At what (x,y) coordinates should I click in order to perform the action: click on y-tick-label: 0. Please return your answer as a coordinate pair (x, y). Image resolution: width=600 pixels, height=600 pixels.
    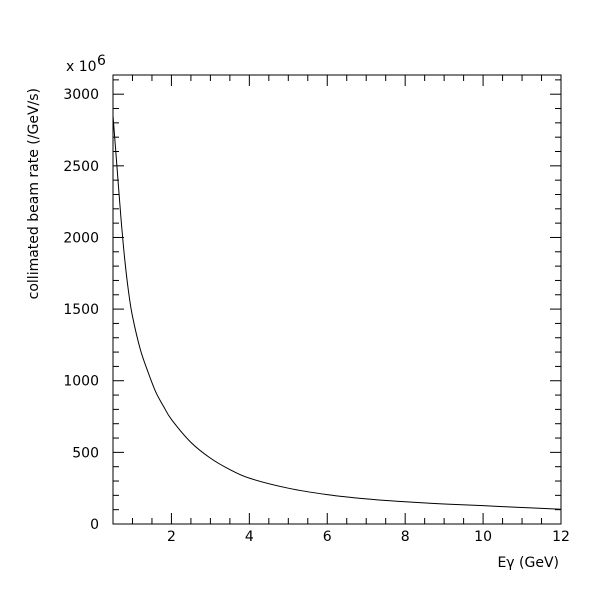
    Looking at the image, I should click on (94, 525).